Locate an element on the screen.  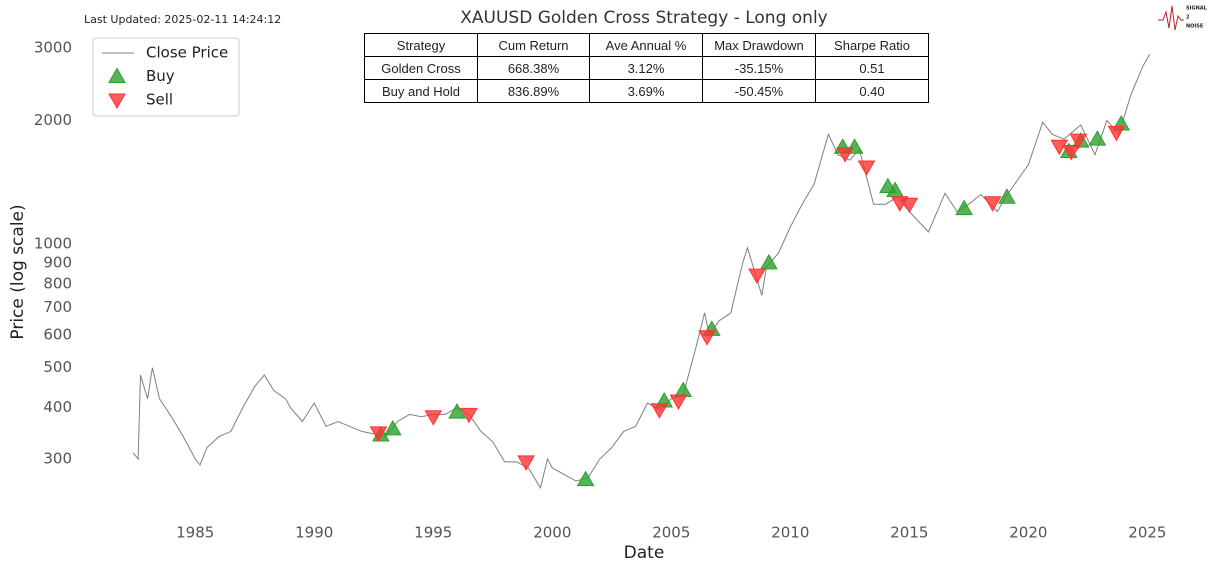
y-tick-label: 300 is located at coordinates (57, 458).